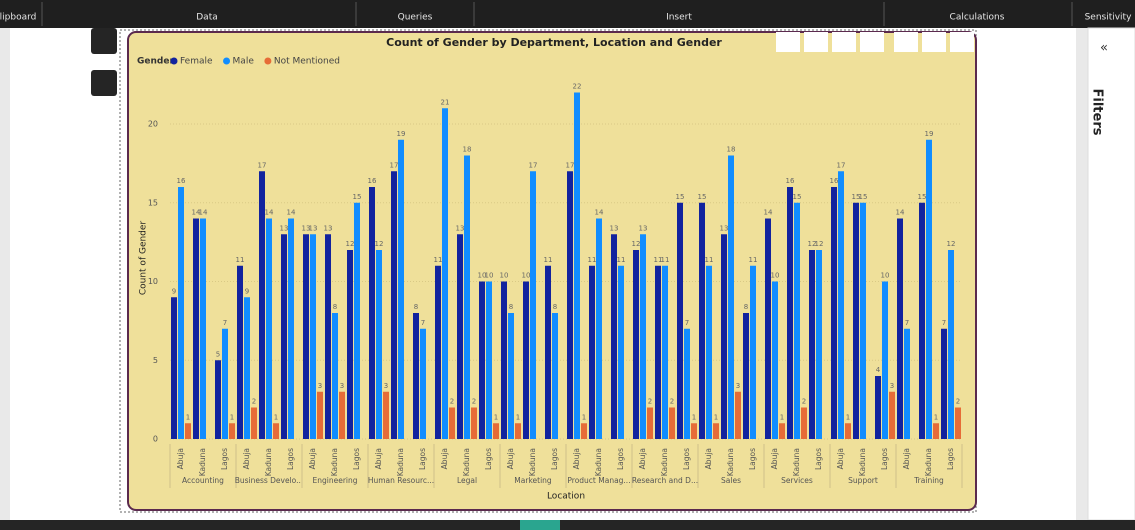 The height and width of the screenshot is (530, 1135). Describe the element at coordinates (856, 197) in the screenshot. I see `data-label: 15` at that location.